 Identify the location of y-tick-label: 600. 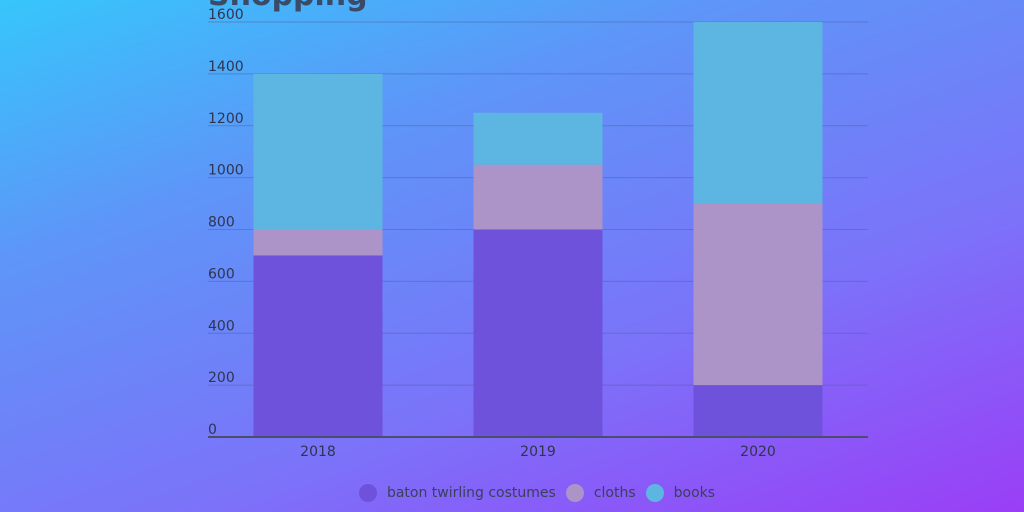
(221, 274).